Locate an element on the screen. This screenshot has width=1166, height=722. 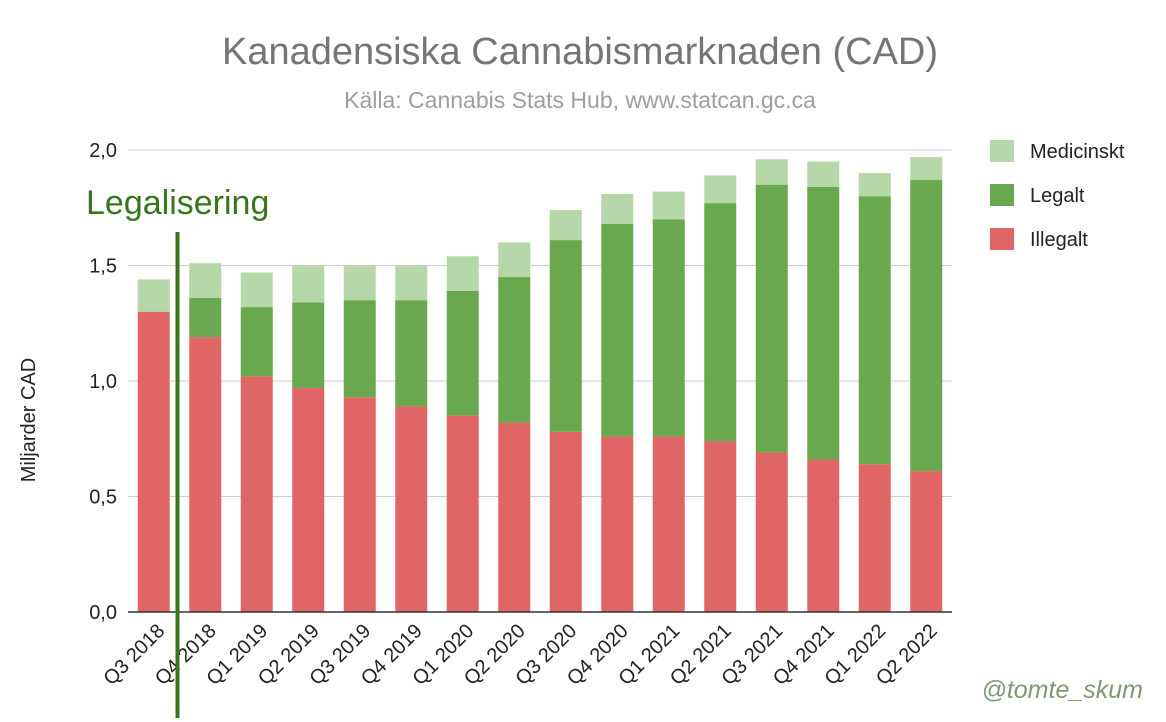
legend-swatch-legalt is located at coordinates (1002, 195).